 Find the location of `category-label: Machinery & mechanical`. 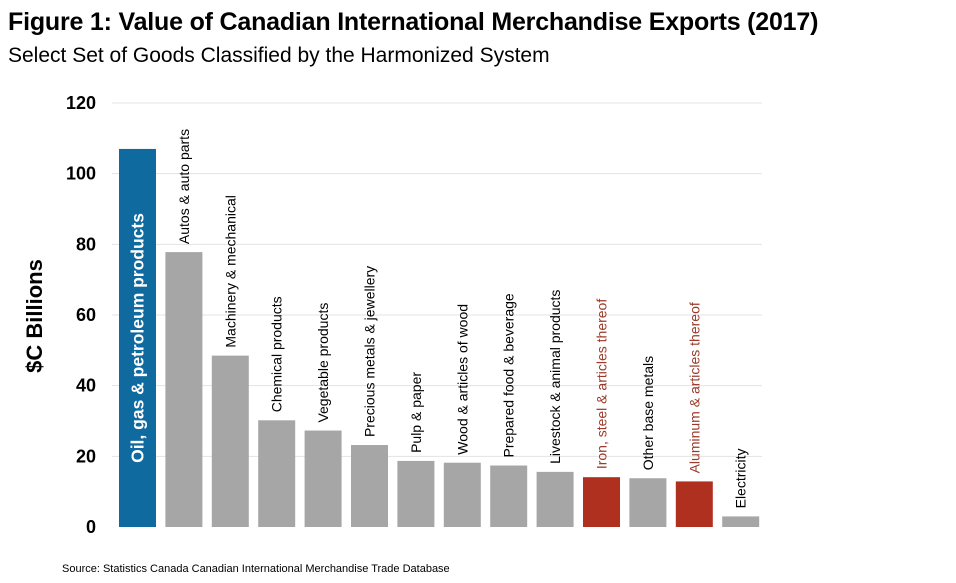

category-label: Machinery & mechanical is located at coordinates (230, 271).